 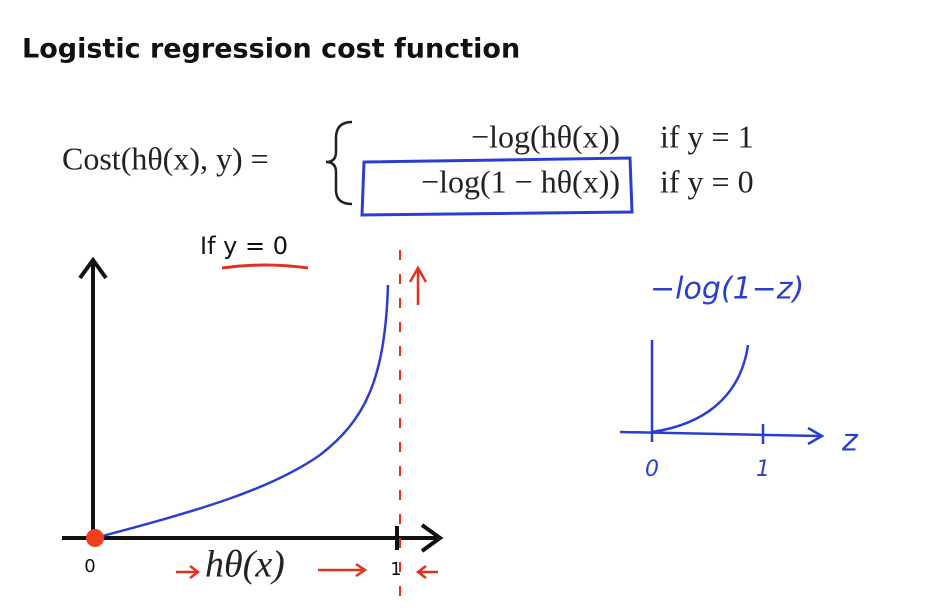 What do you see at coordinates (520, 181) in the screenshot?
I see `case-expr: −log(1 − hθ(x))` at bounding box center [520, 181].